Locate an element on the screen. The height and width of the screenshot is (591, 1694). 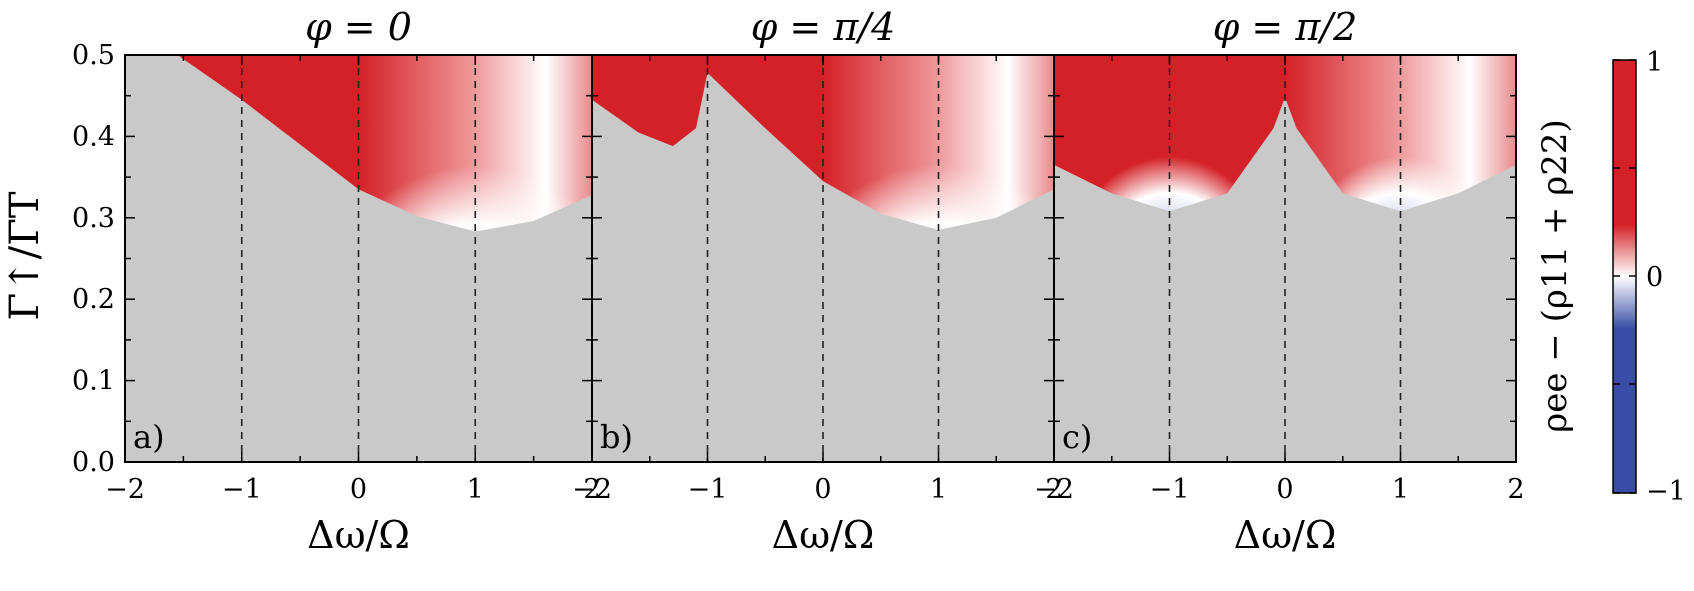
y-axis-label: Γ↑/ΓT is located at coordinates (25, 256).